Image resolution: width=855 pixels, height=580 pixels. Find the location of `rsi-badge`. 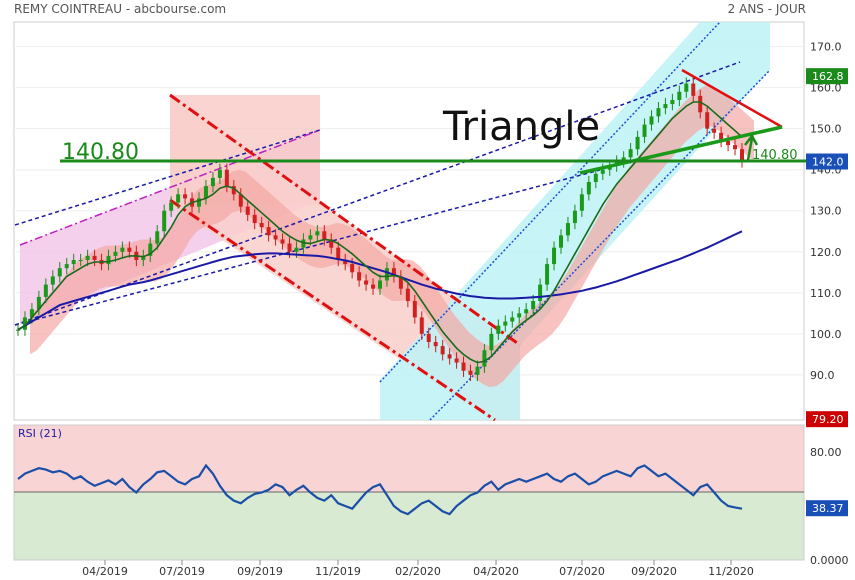

rsi-badge is located at coordinates (827, 508).